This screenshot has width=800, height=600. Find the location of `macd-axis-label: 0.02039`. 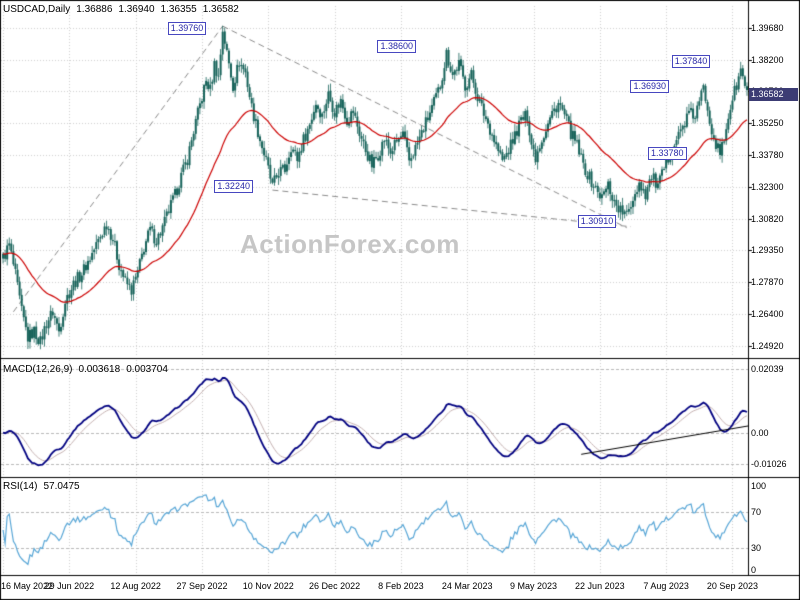

macd-axis-label: 0.02039 is located at coordinates (767, 369).